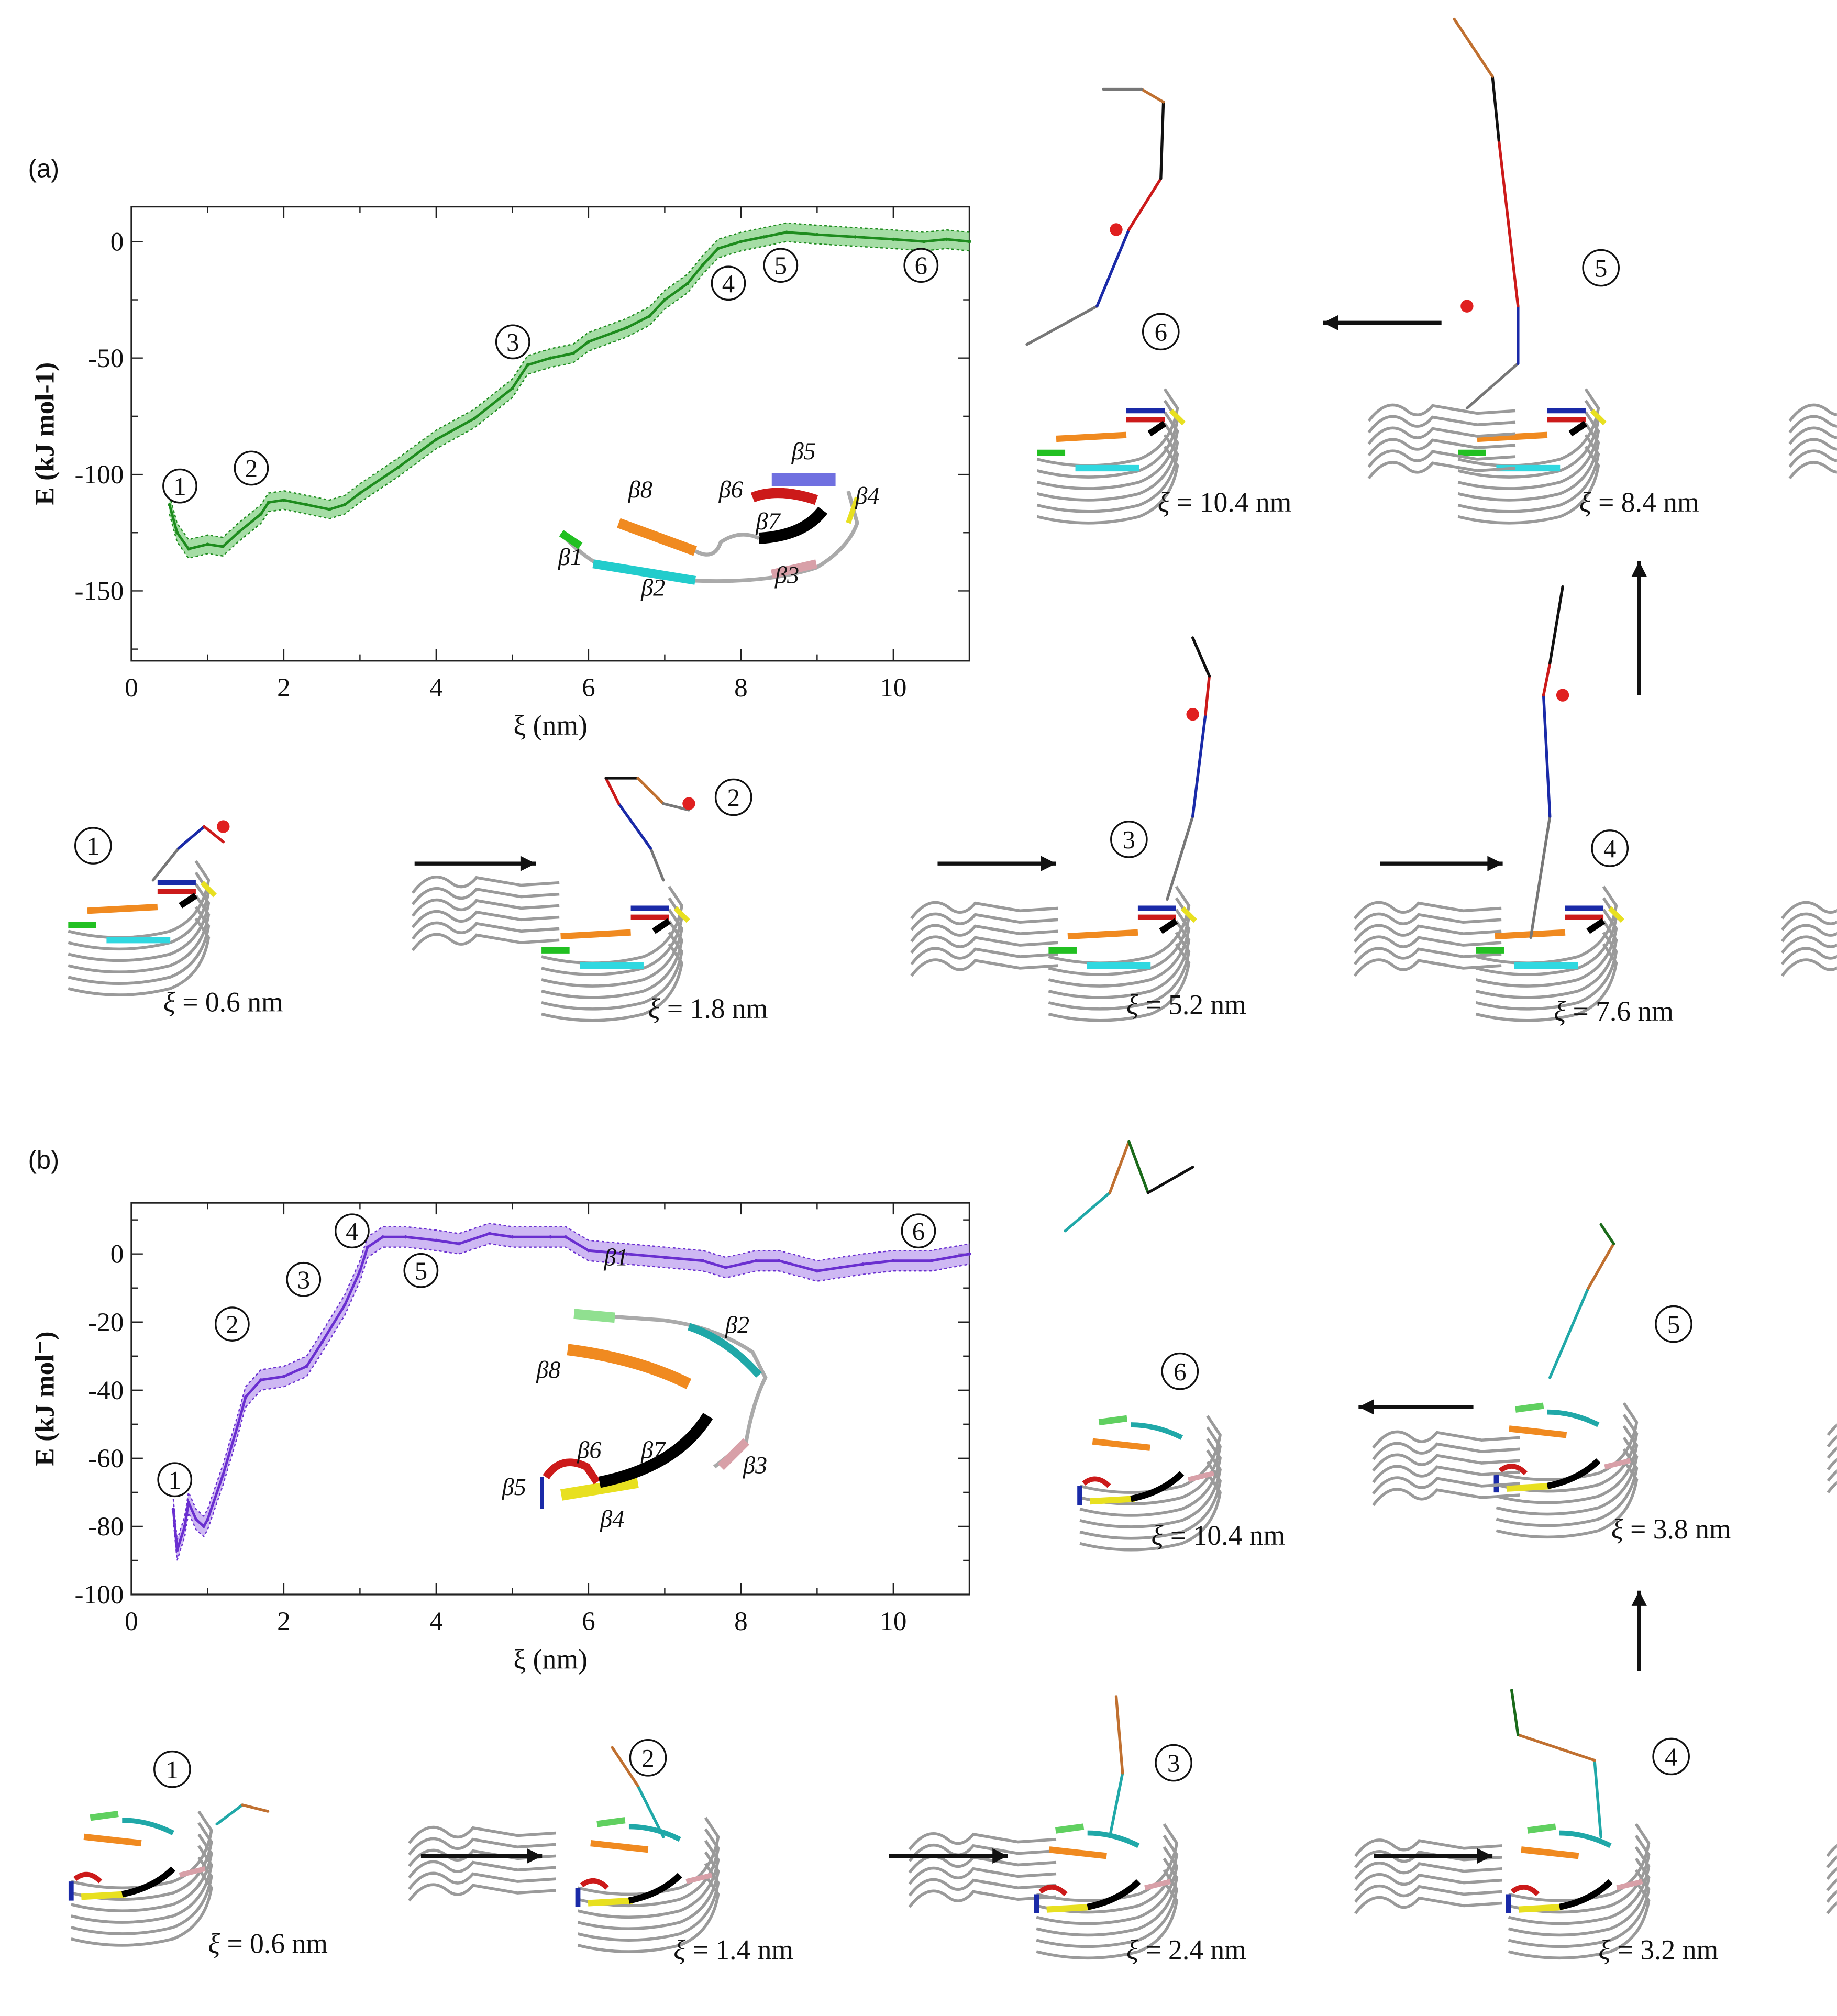 The width and height of the screenshot is (1837, 2016). What do you see at coordinates (709, 529) in the screenshot?
I see `inset-topology-a` at bounding box center [709, 529].